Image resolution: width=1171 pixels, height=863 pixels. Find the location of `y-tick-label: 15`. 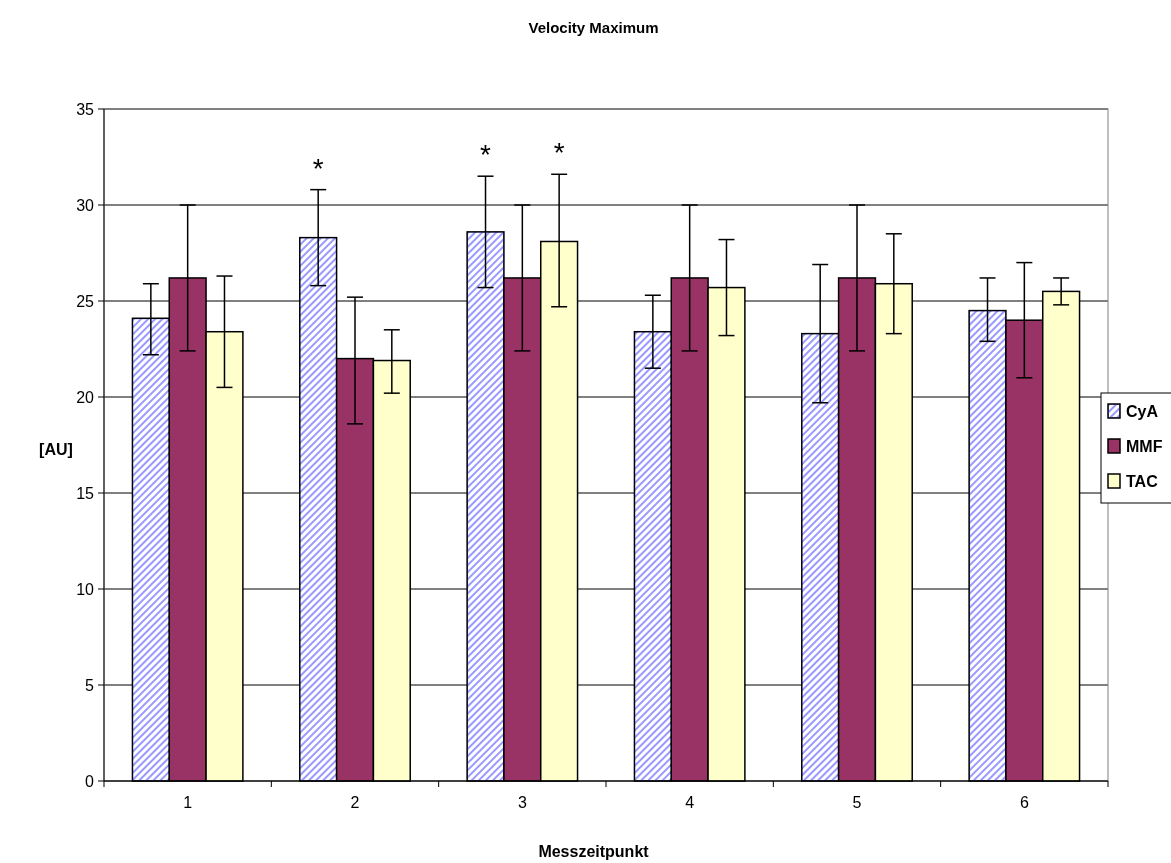

y-tick-label: 15 is located at coordinates (85, 493).